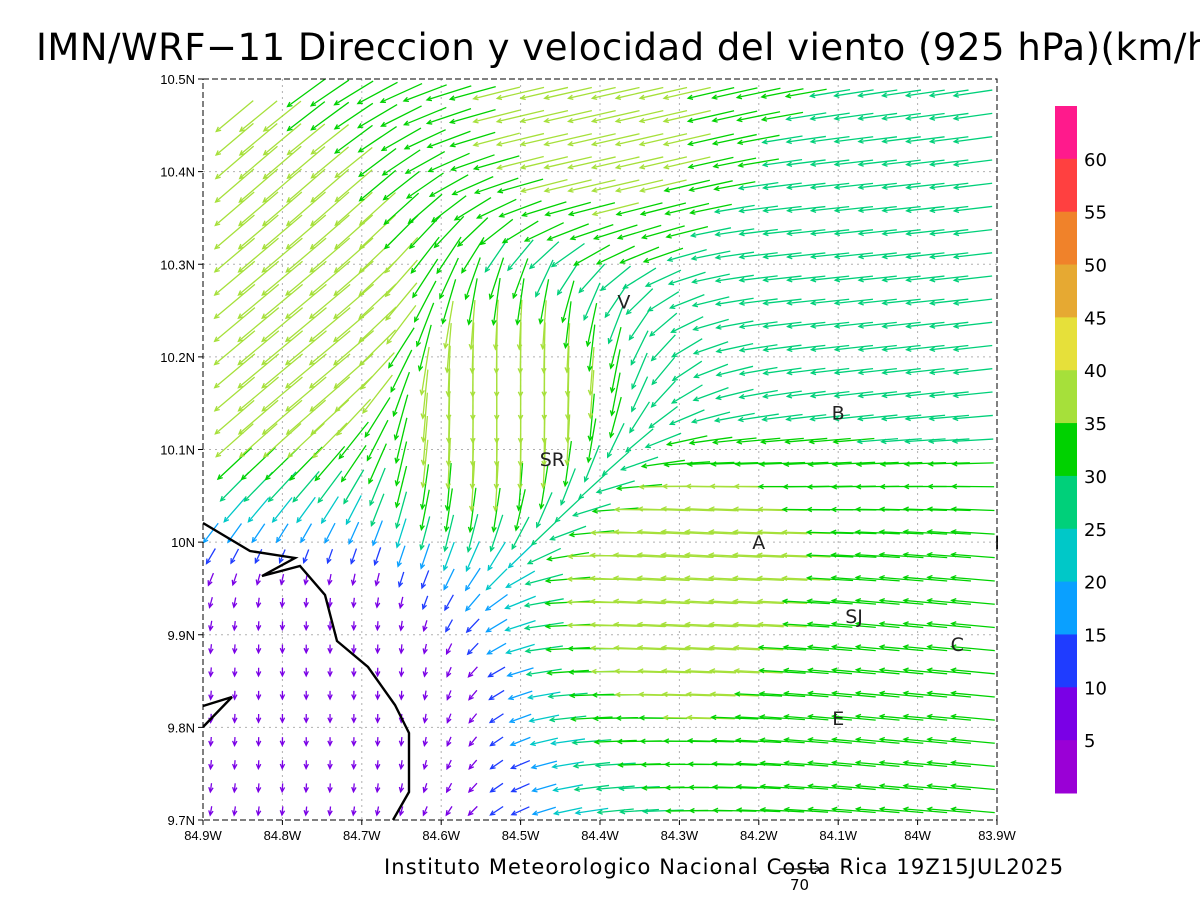 This screenshot has width=1200, height=900. What do you see at coordinates (1095, 318) in the screenshot?
I see `colorbar-label: 45` at bounding box center [1095, 318].